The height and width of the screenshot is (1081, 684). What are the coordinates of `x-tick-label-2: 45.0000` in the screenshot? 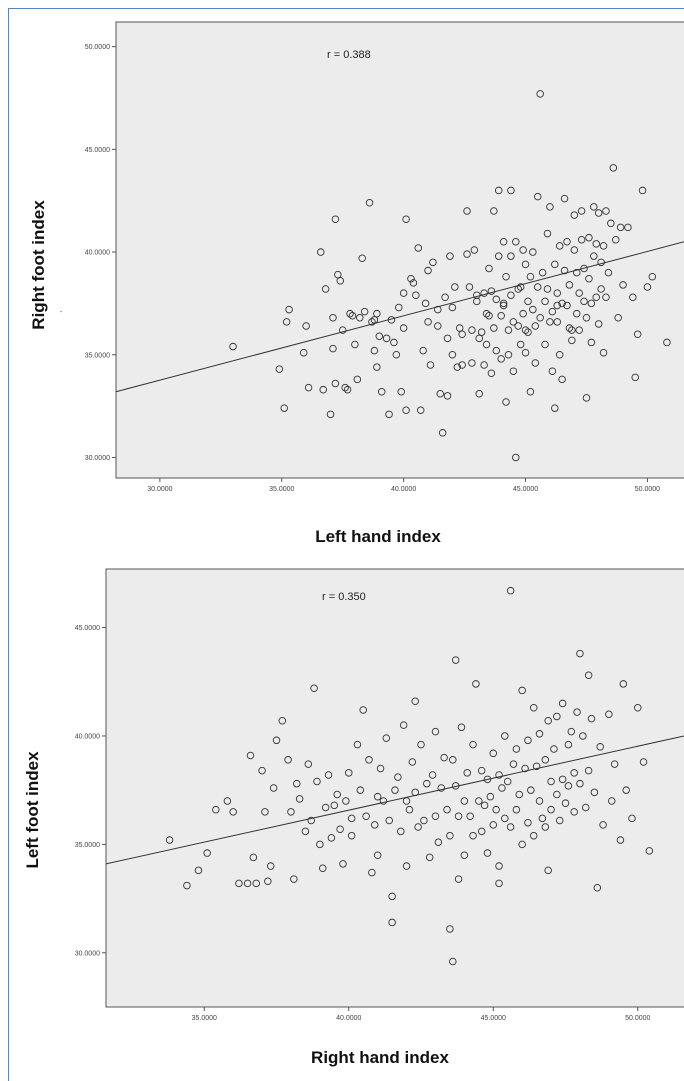 It's located at (493, 1018).